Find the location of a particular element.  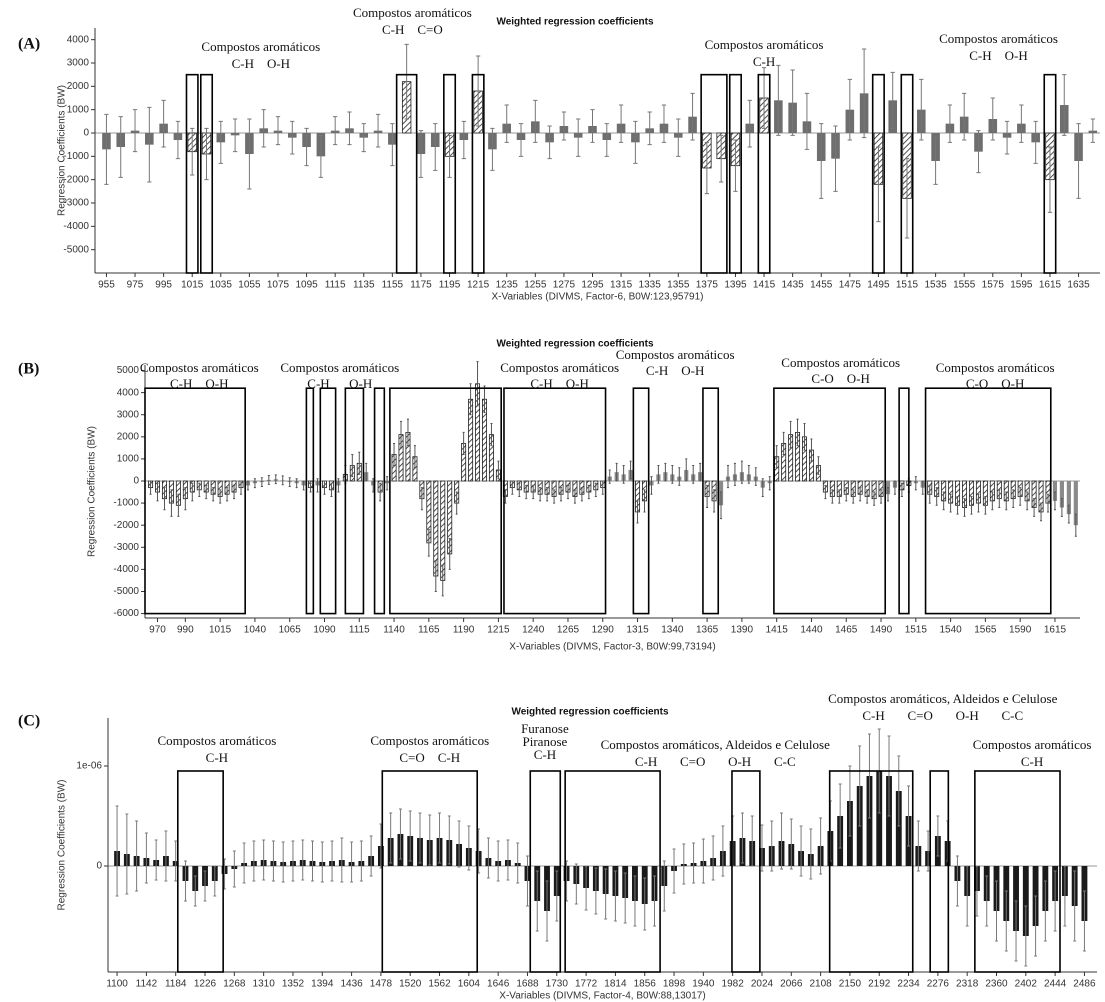

annotation: C-O O-H is located at coordinates (995, 383).